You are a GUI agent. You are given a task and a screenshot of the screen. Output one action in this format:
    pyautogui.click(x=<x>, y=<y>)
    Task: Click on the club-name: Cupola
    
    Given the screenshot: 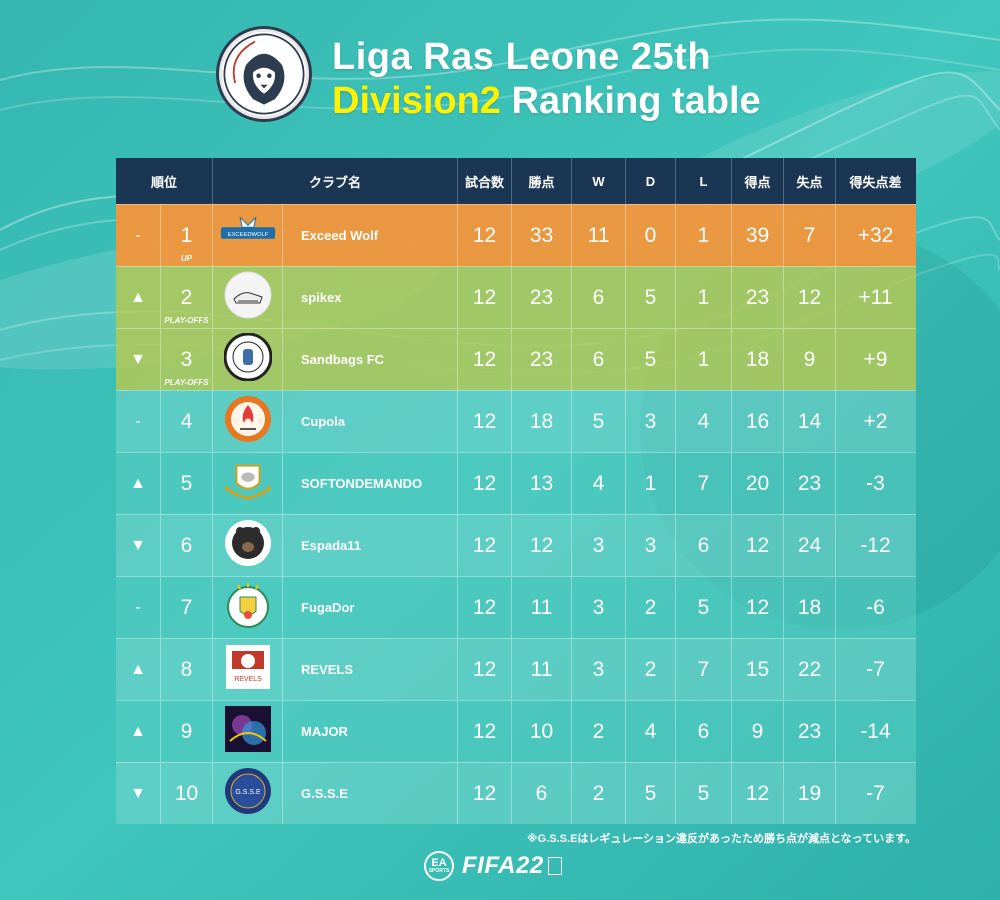 What is the action you would take?
    pyautogui.click(x=370, y=421)
    